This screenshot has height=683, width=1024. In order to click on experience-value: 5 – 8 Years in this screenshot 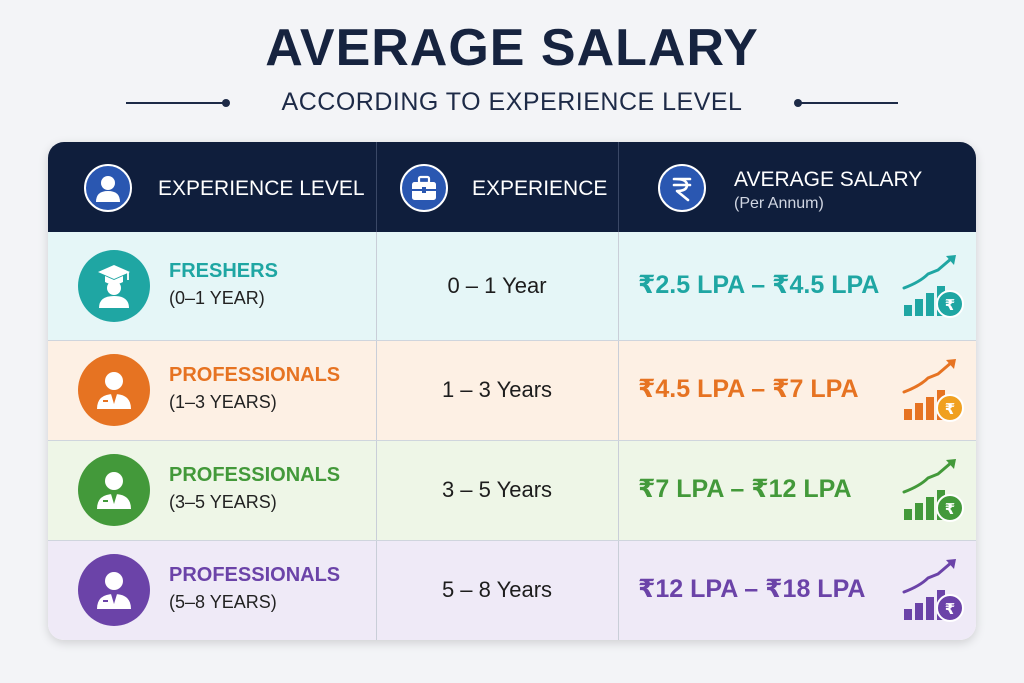, I will do `click(497, 589)`.